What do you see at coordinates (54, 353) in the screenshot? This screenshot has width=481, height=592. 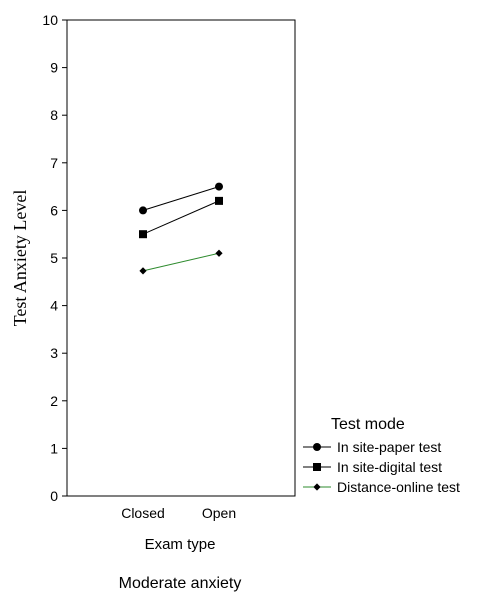 I see `y-tick-label: 3` at bounding box center [54, 353].